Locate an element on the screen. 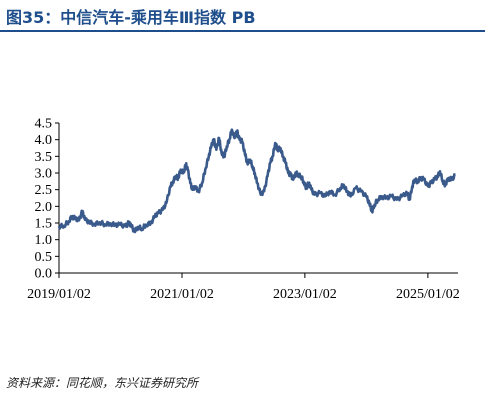 The image size is (485, 400). y-tick-label: 3.5 is located at coordinates (44, 157).